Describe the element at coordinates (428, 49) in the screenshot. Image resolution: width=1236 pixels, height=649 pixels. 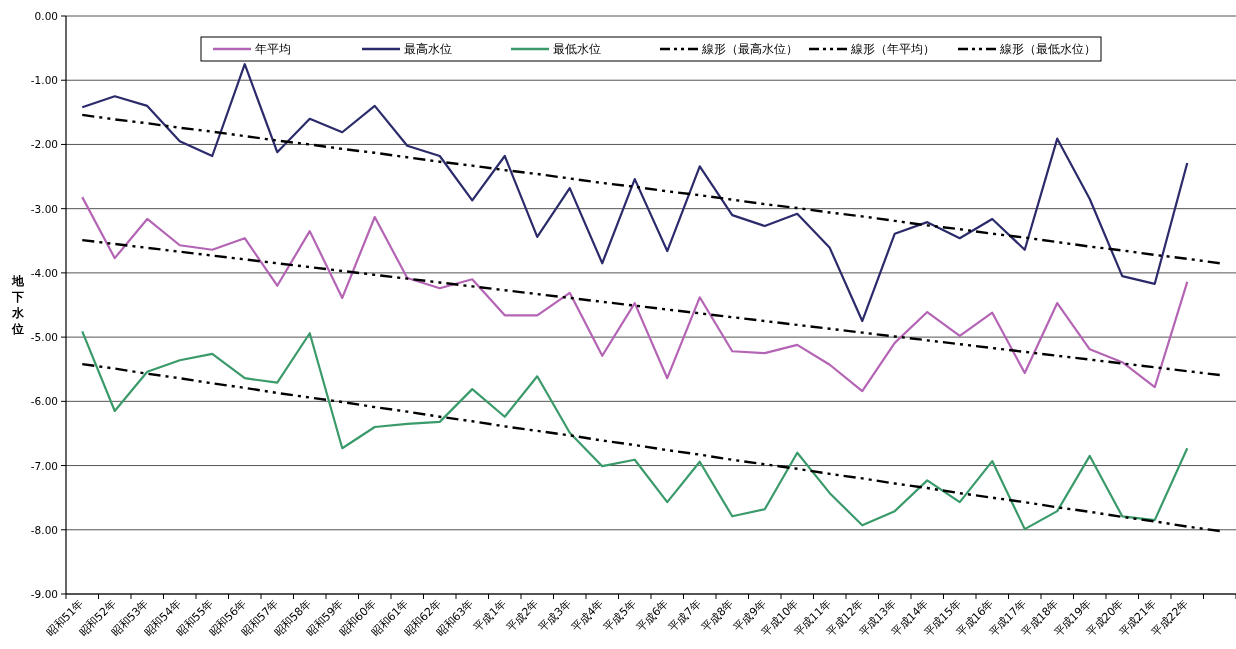
I see `legend-label: 最高水位` at that location.